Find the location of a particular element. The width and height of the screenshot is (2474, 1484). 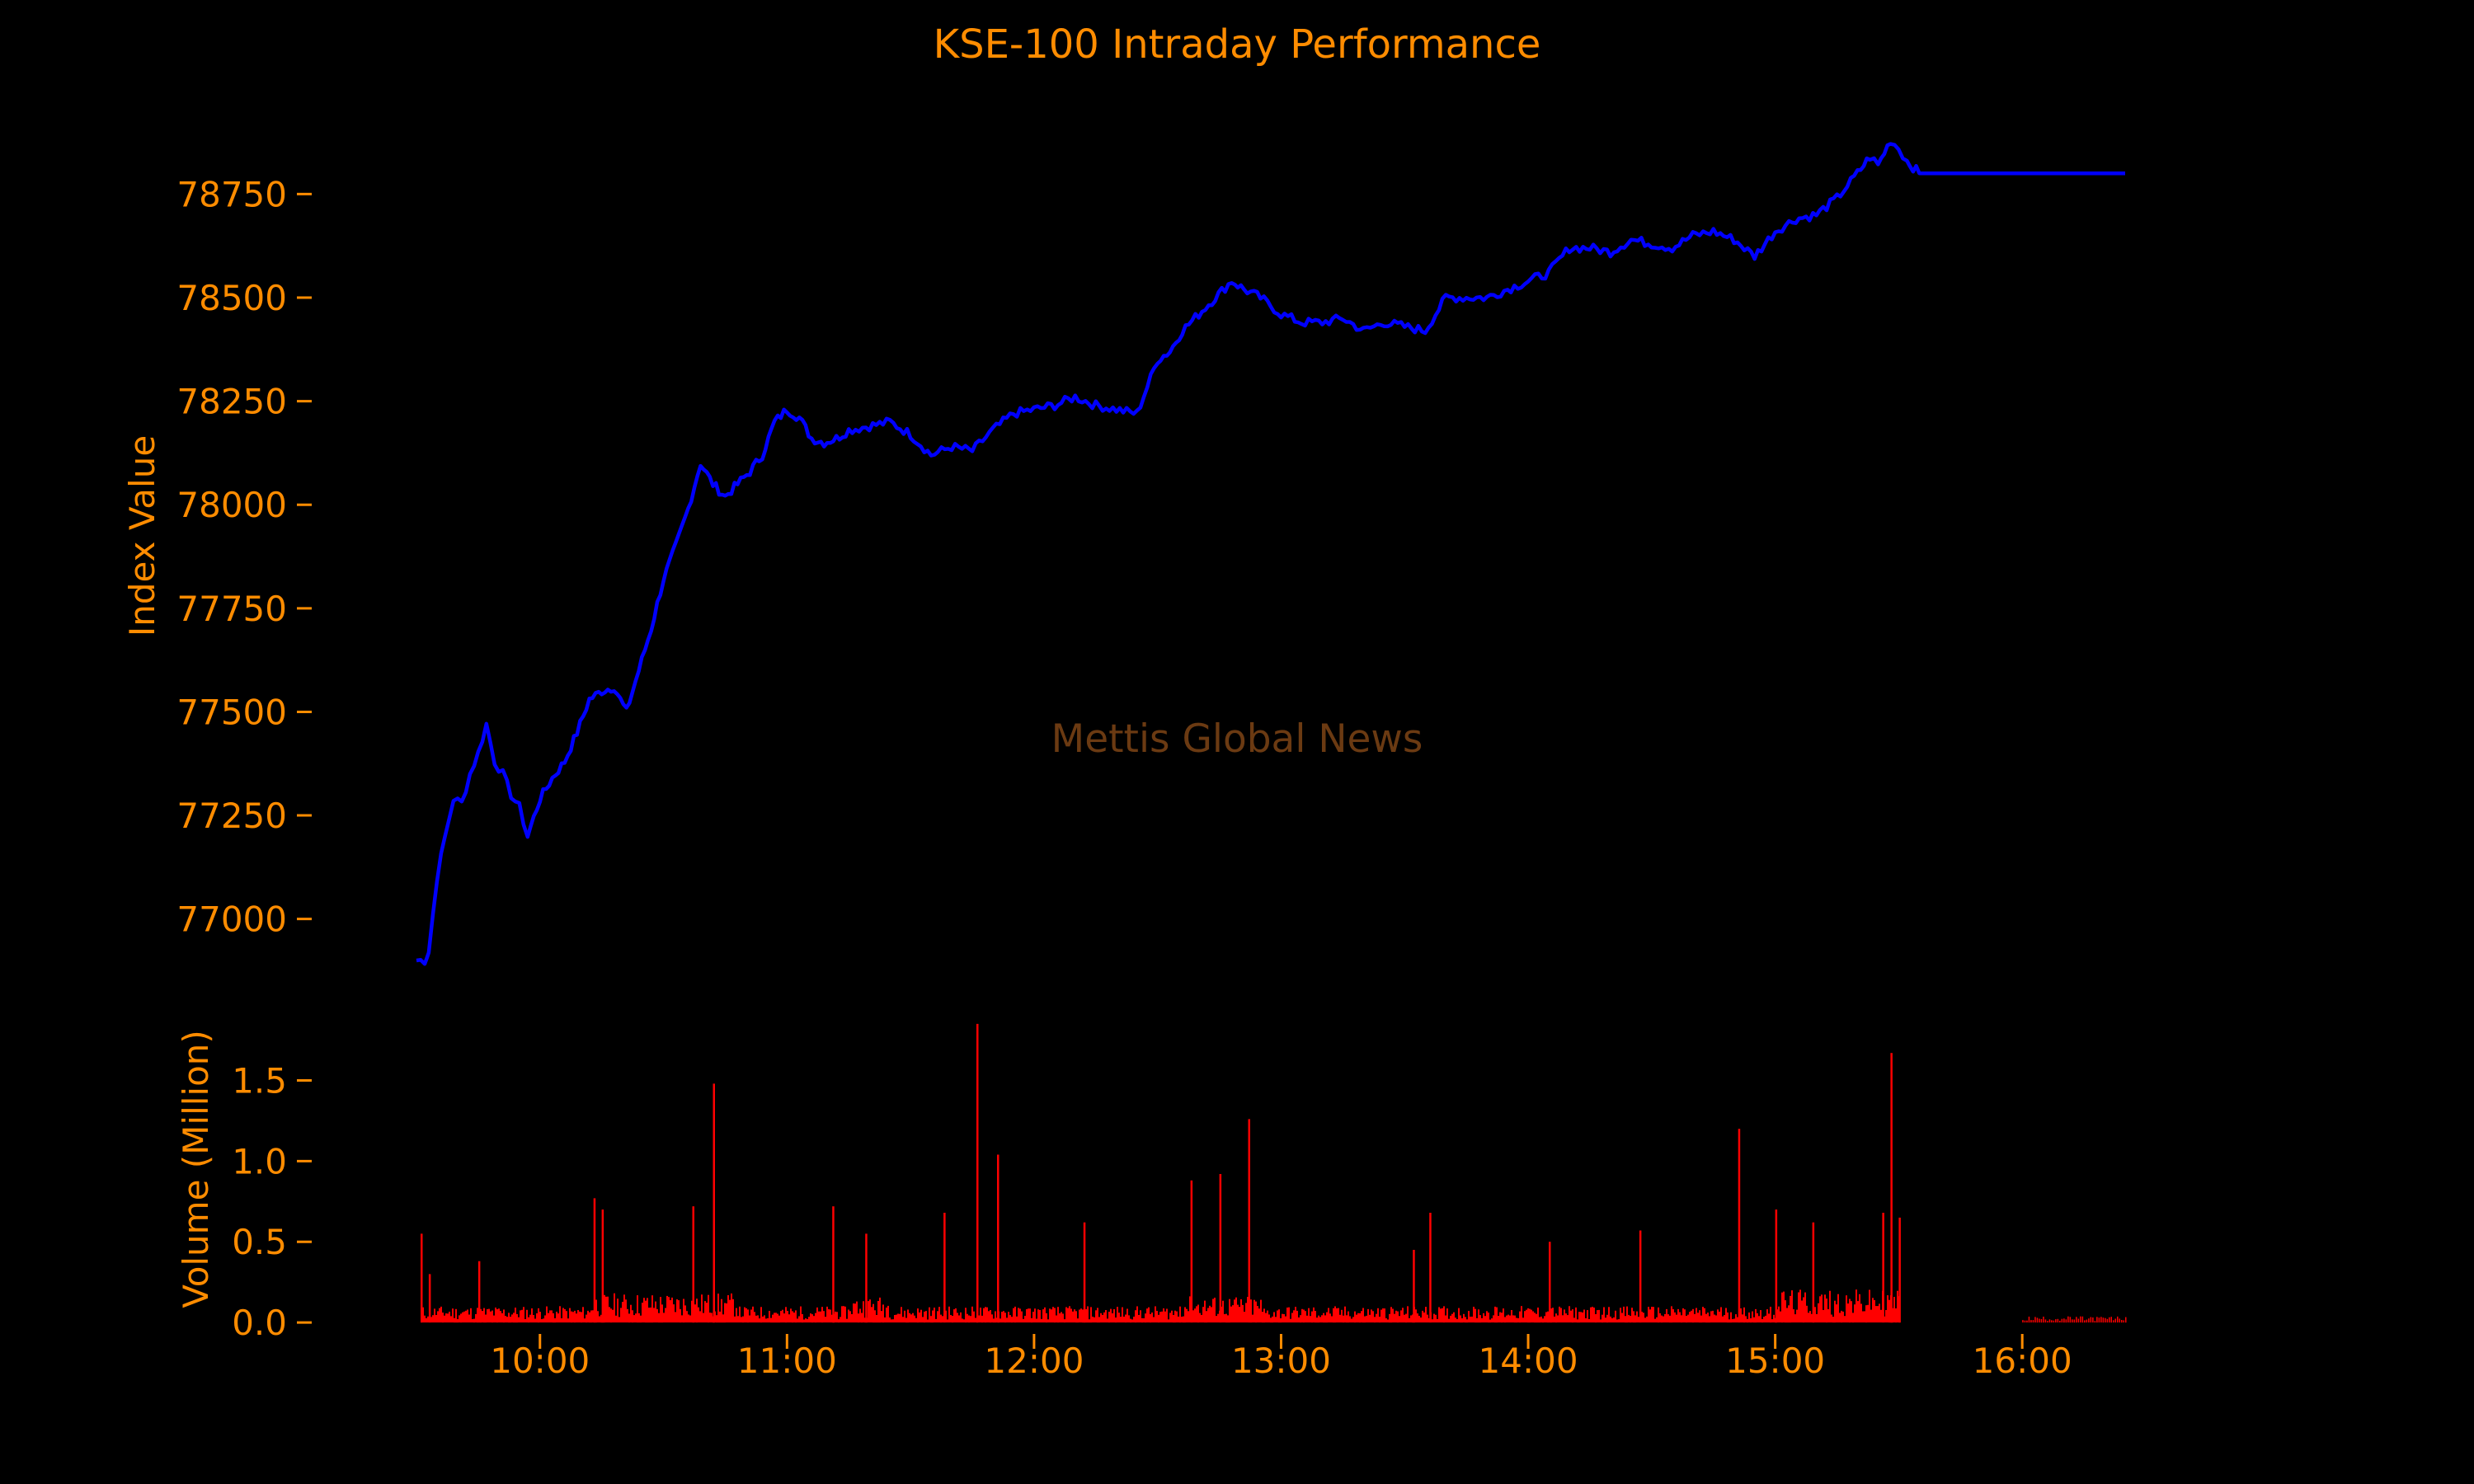

volume-spike is located at coordinates (1550, 1282).